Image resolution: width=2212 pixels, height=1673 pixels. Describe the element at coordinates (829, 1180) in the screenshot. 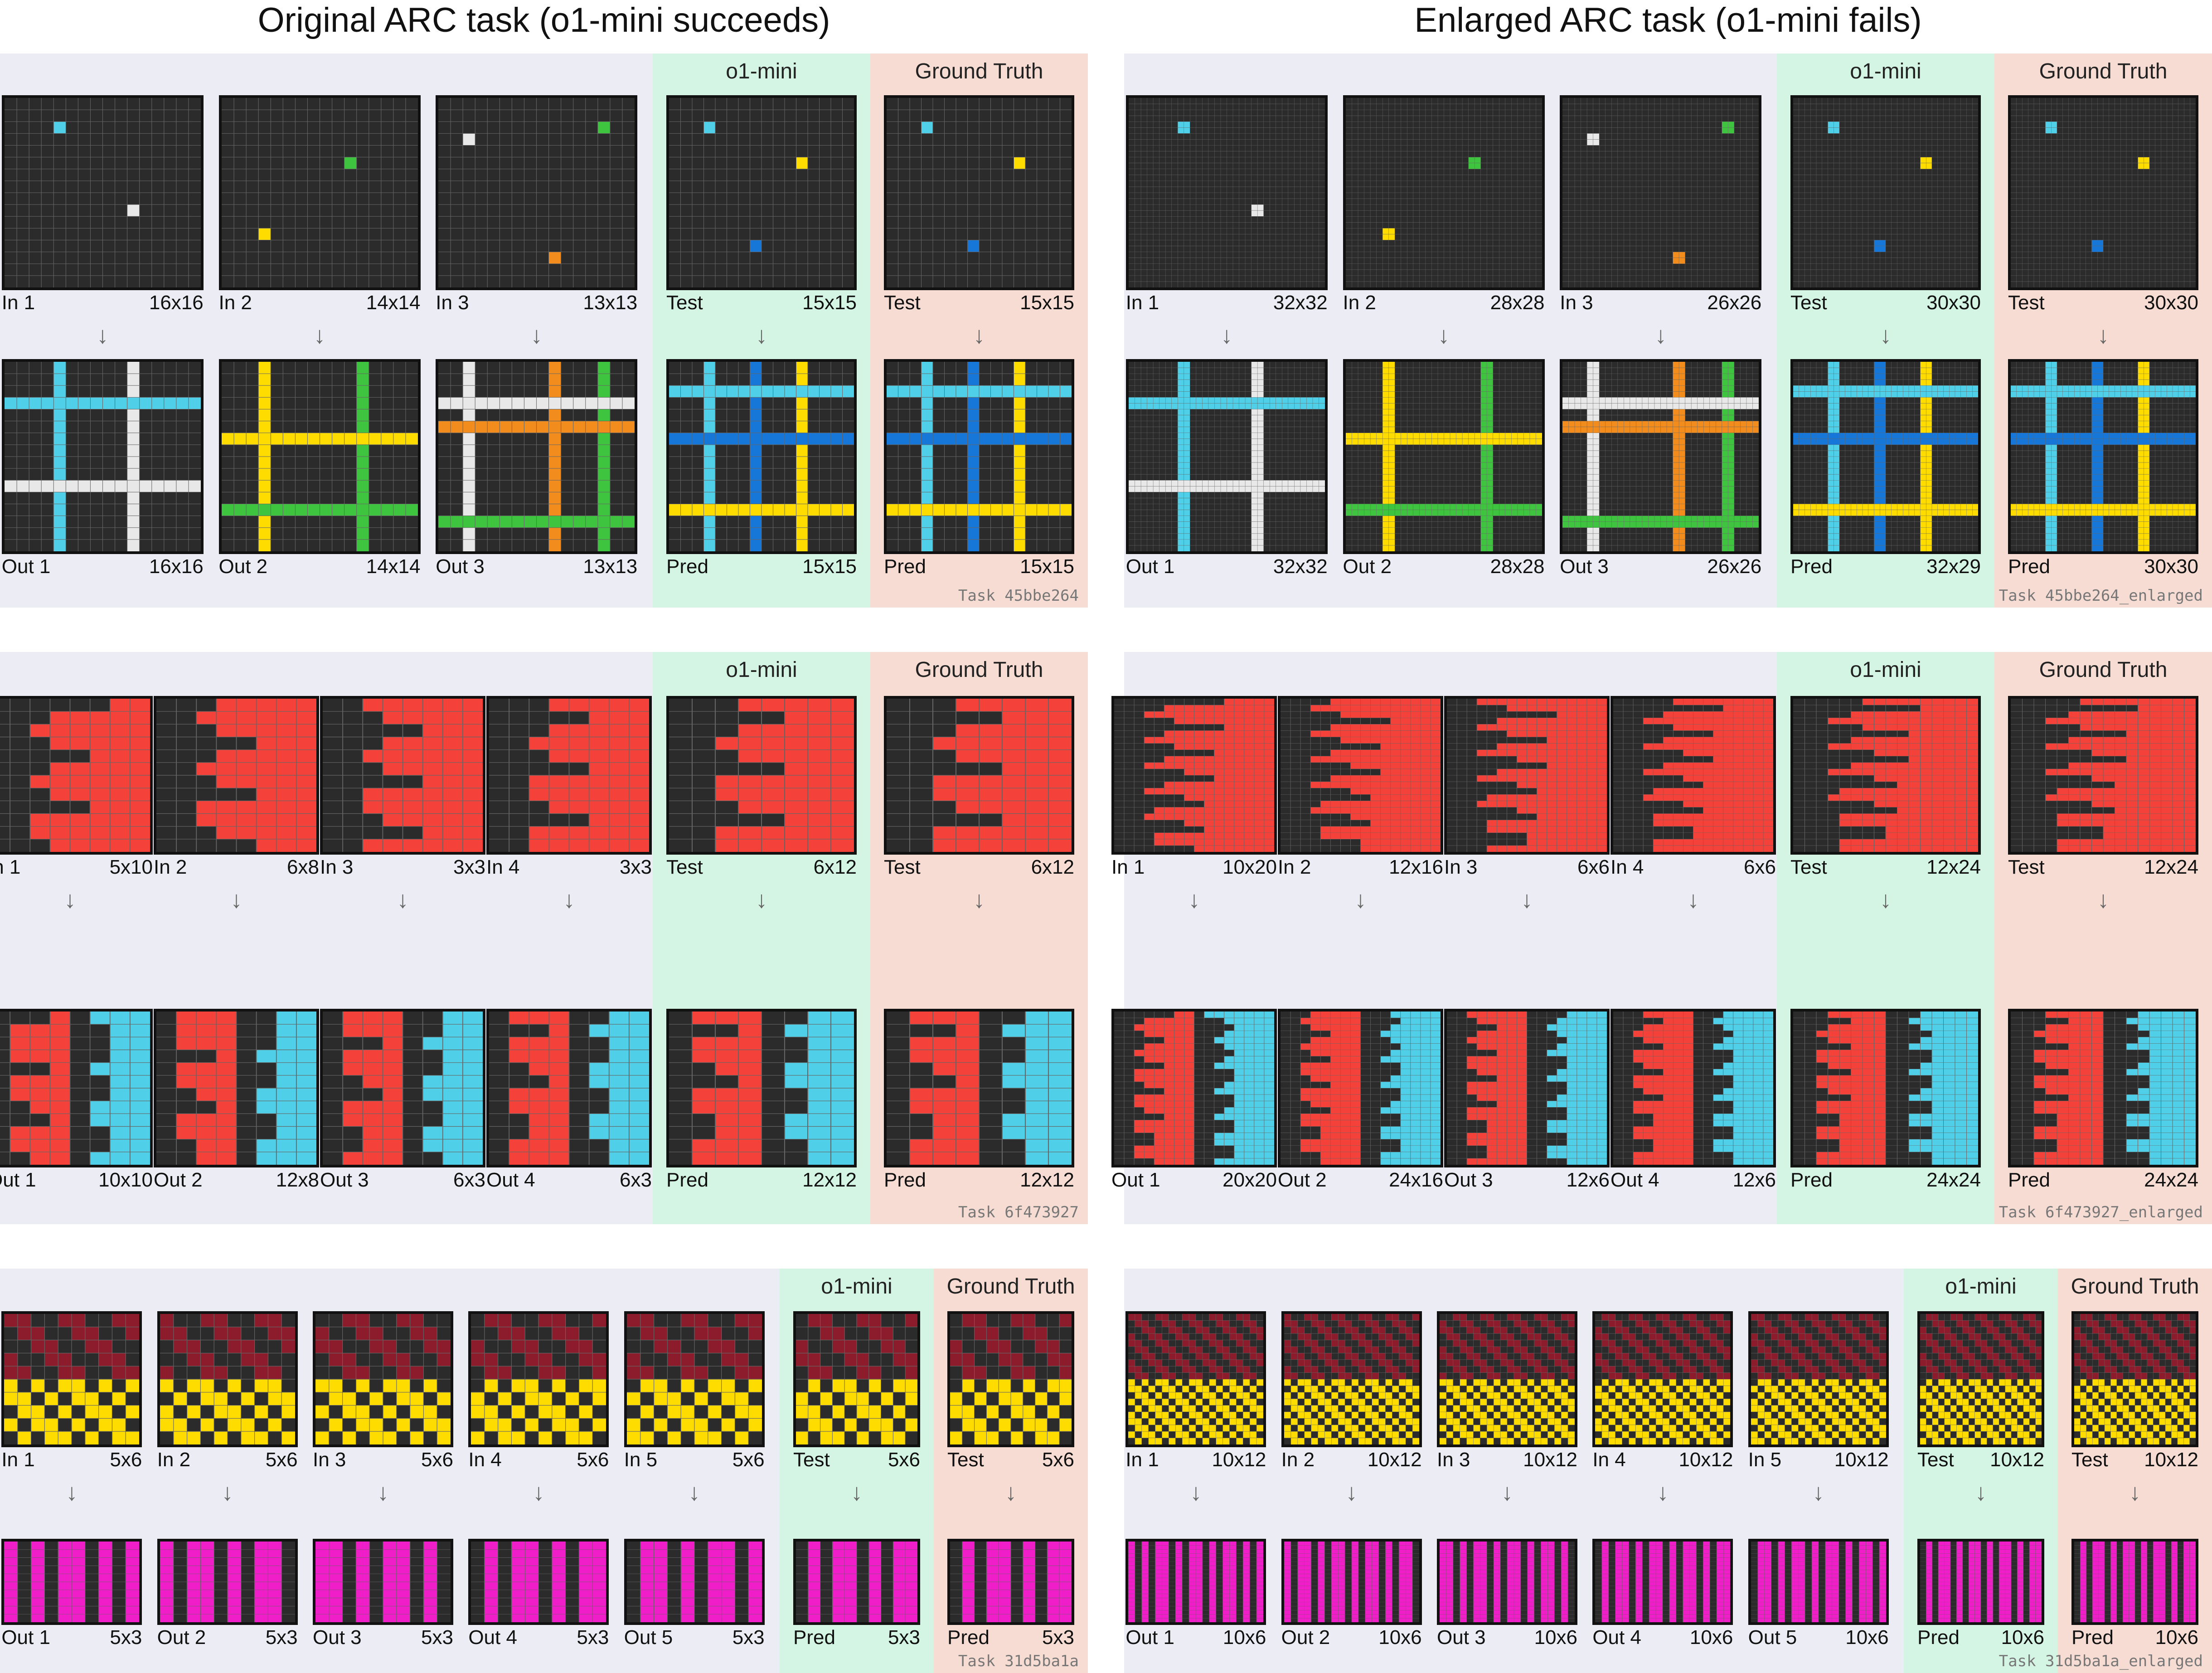

I see `prediction-size: 12x12` at that location.